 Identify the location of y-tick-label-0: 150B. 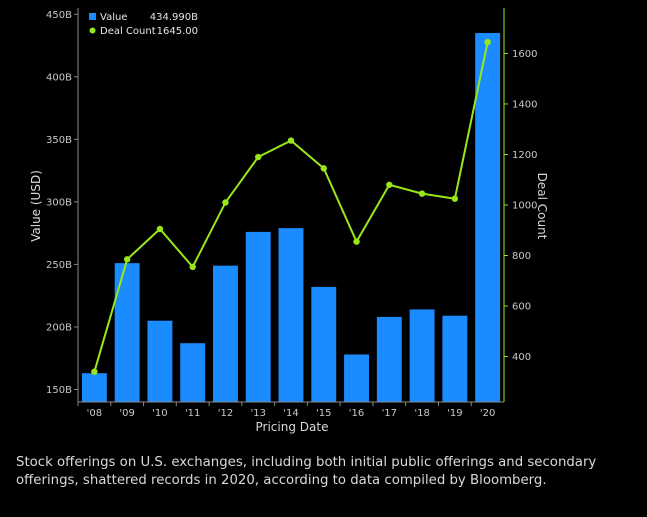
(59, 390).